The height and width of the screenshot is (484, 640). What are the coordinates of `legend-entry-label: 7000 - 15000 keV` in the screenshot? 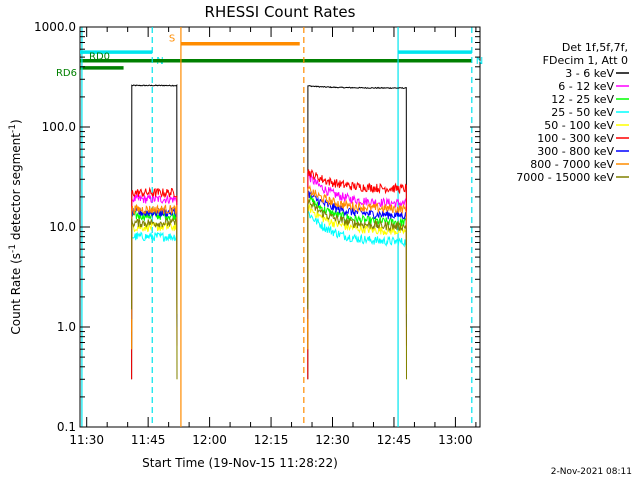 It's located at (565, 177).